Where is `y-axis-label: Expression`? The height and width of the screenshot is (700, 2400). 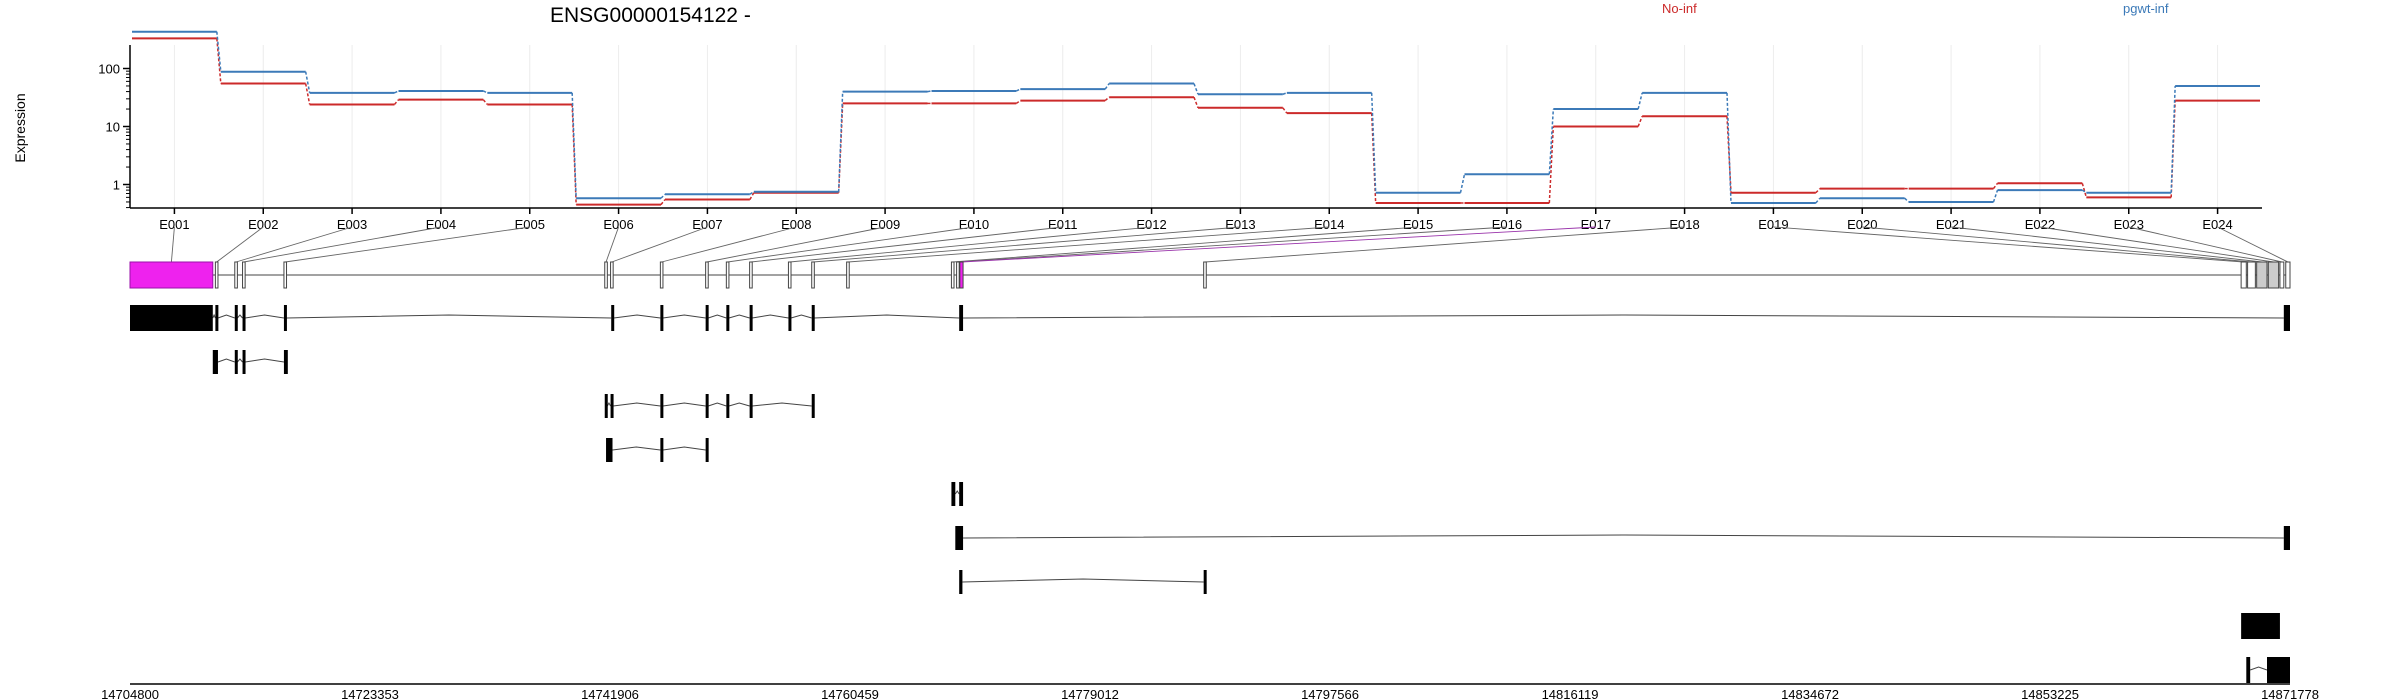
y-axis-label: Expression is located at coordinates (20, 127).